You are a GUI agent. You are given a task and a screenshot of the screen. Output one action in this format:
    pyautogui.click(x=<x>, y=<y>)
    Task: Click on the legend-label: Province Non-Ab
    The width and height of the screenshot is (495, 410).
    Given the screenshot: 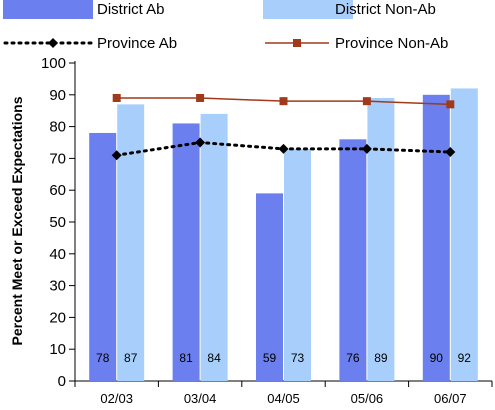 What is the action you would take?
    pyautogui.click(x=391, y=43)
    